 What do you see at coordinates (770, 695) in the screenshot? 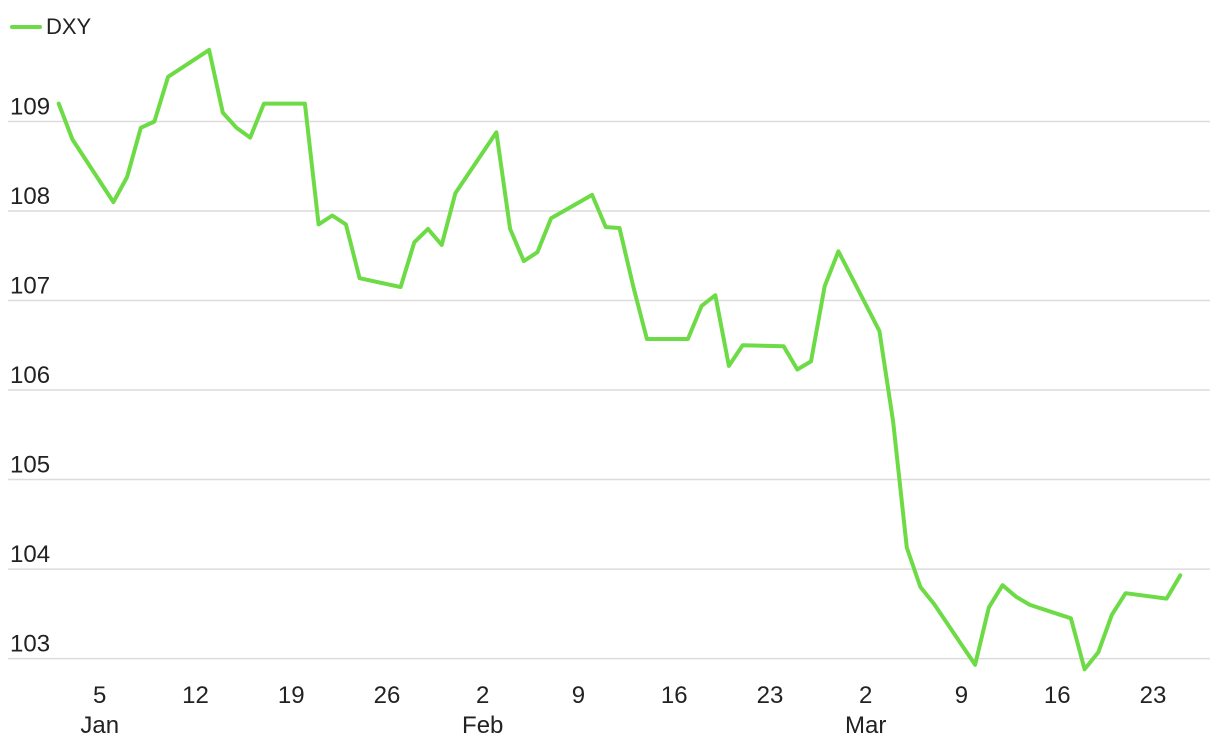
I see `x-tick-label-7: 23` at bounding box center [770, 695].